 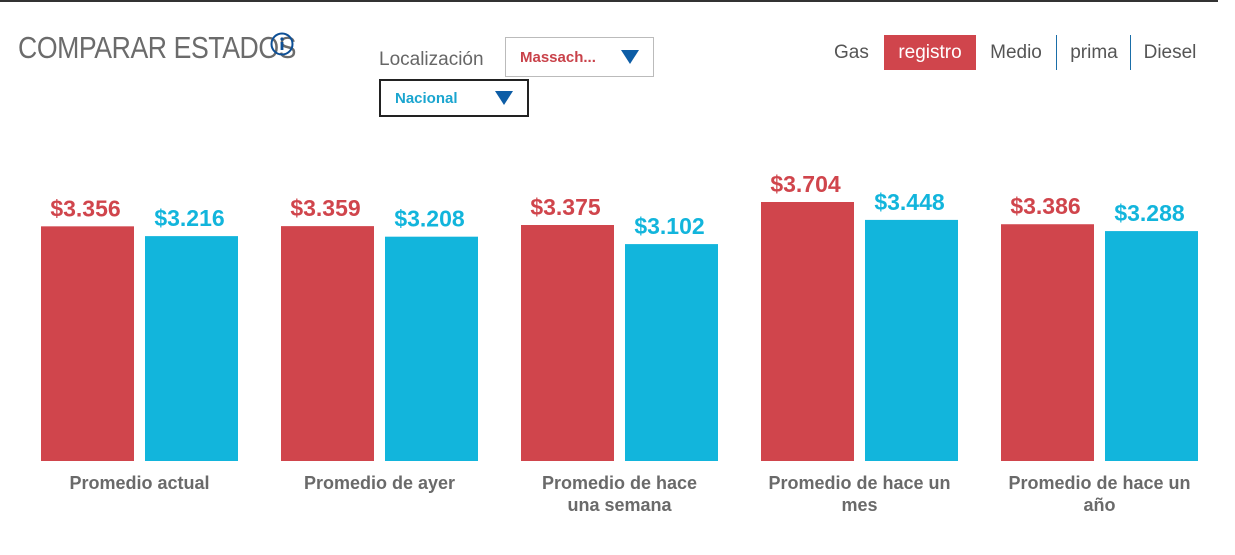 I want to click on category-label: Promedio actual, so click(x=139, y=483).